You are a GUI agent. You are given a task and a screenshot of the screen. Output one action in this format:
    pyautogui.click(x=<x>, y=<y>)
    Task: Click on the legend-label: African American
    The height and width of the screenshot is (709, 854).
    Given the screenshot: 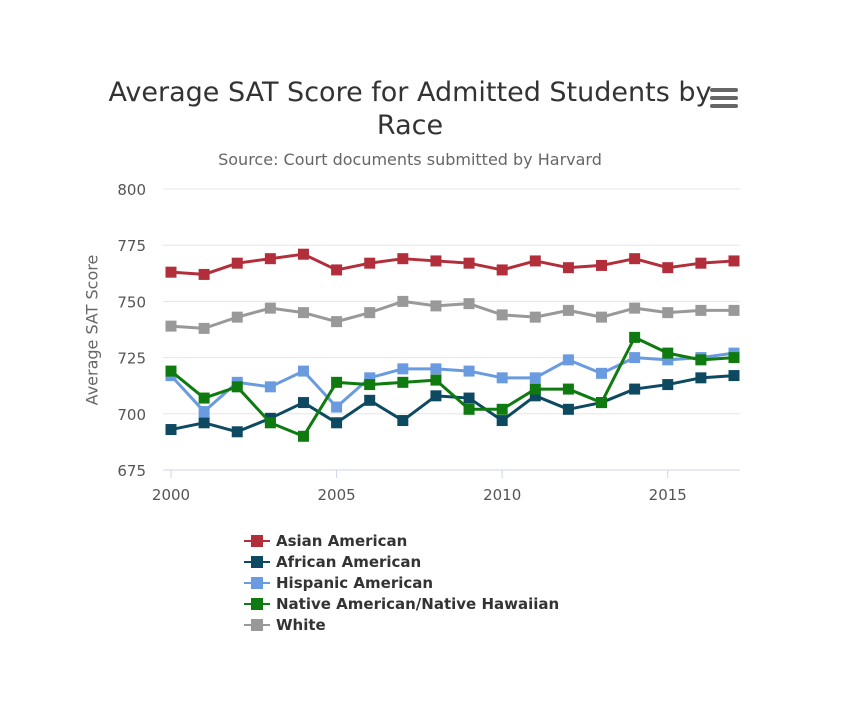 What is the action you would take?
    pyautogui.click(x=349, y=561)
    